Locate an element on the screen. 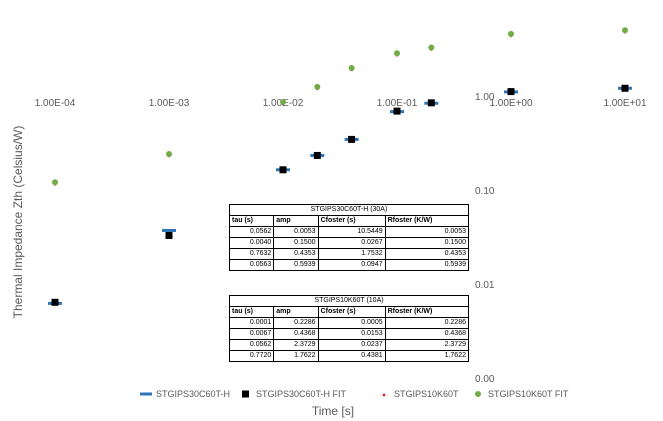 The height and width of the screenshot is (421, 663). legend-label: STGIPS10K60T is located at coordinates (426, 394).